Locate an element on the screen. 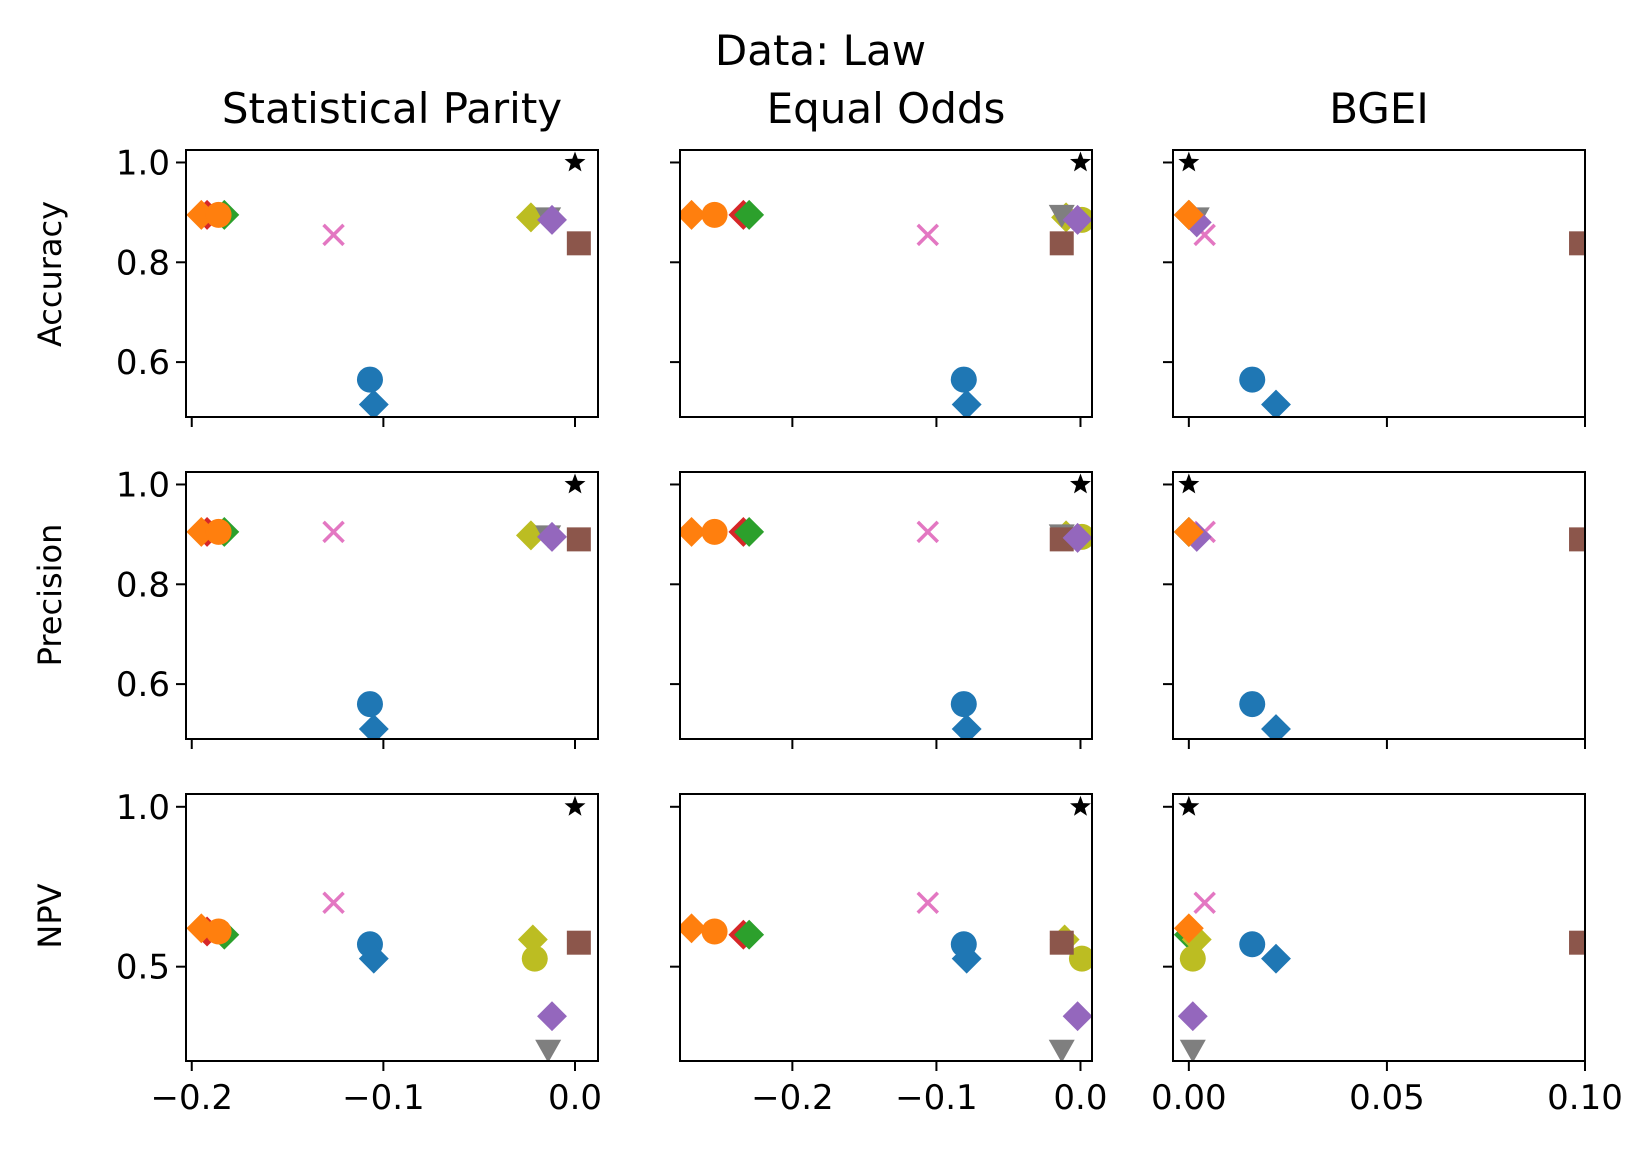 The height and width of the screenshot is (1157, 1641). panel-npv-statistical-parity: 0.5 1.0 −0.2 −0.1 0.0 is located at coordinates (359, 953).